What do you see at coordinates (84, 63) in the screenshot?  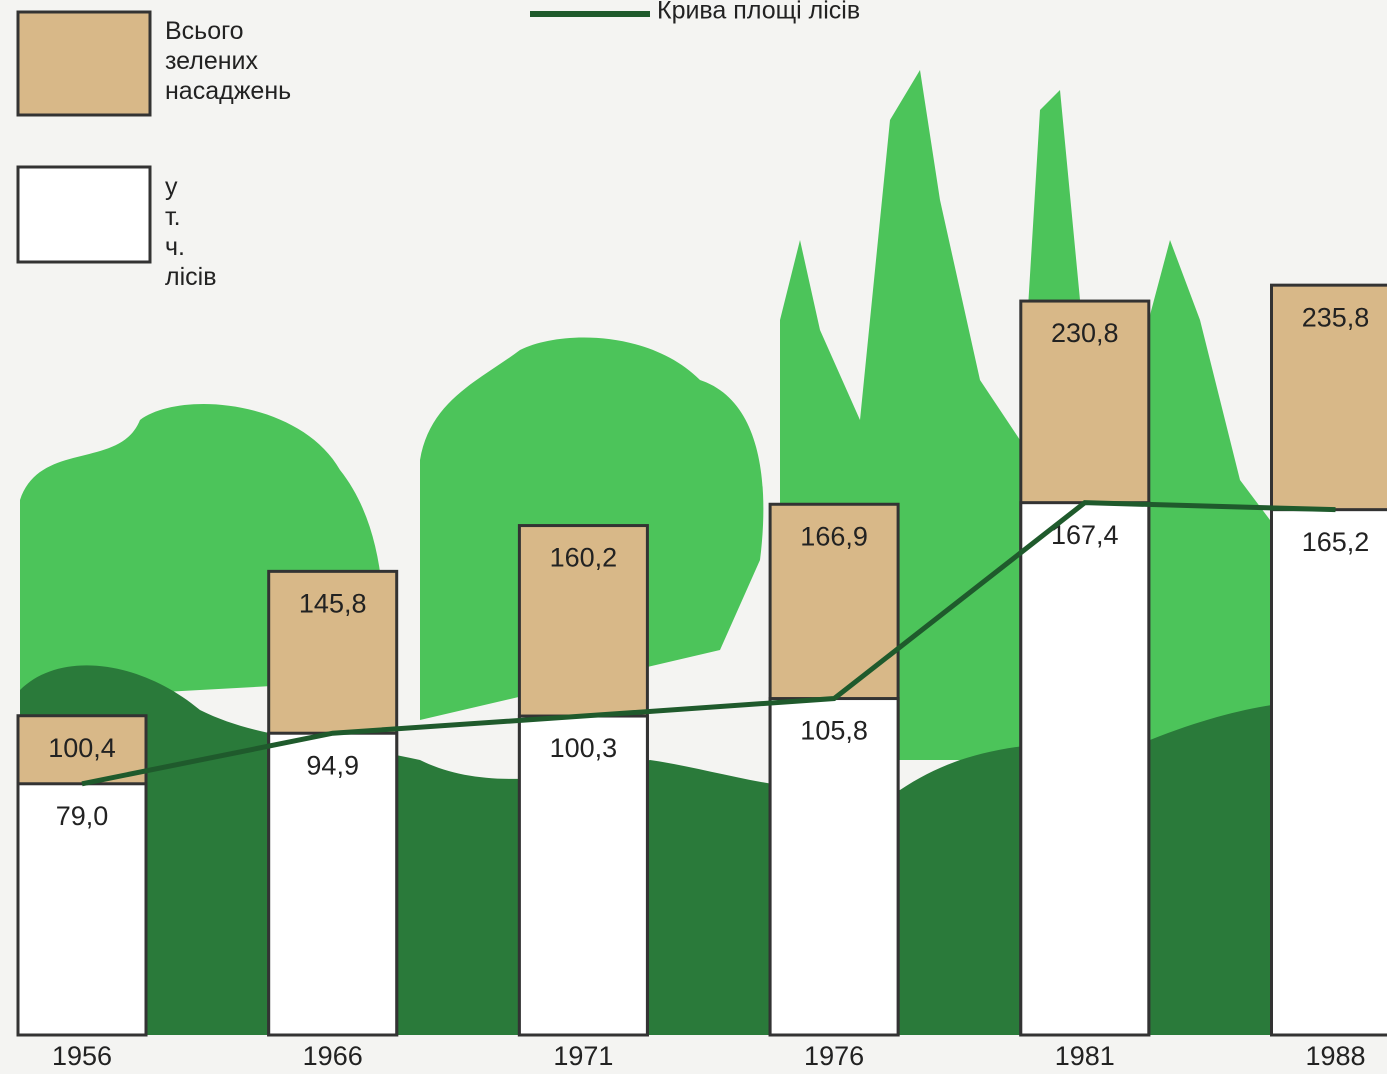 I see `legend-swatch-total` at bounding box center [84, 63].